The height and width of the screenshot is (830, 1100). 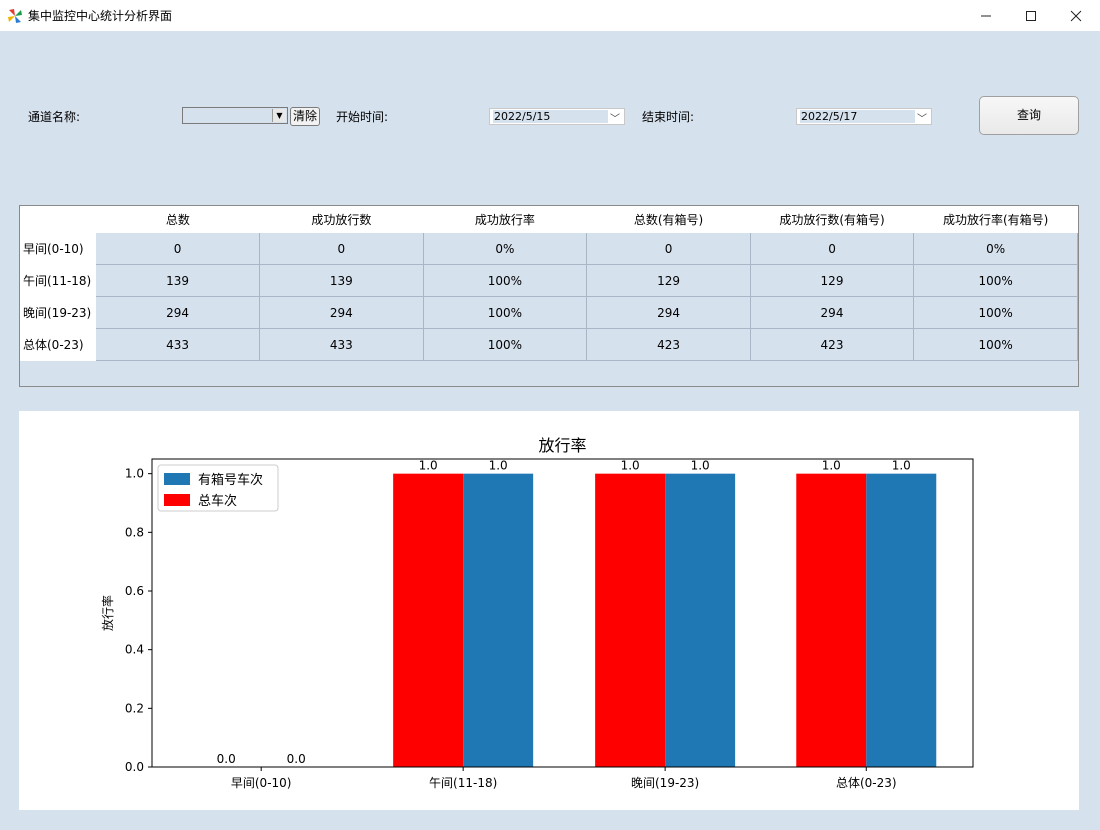 I want to click on y-tick-label: 0.6, so click(x=134, y=591).